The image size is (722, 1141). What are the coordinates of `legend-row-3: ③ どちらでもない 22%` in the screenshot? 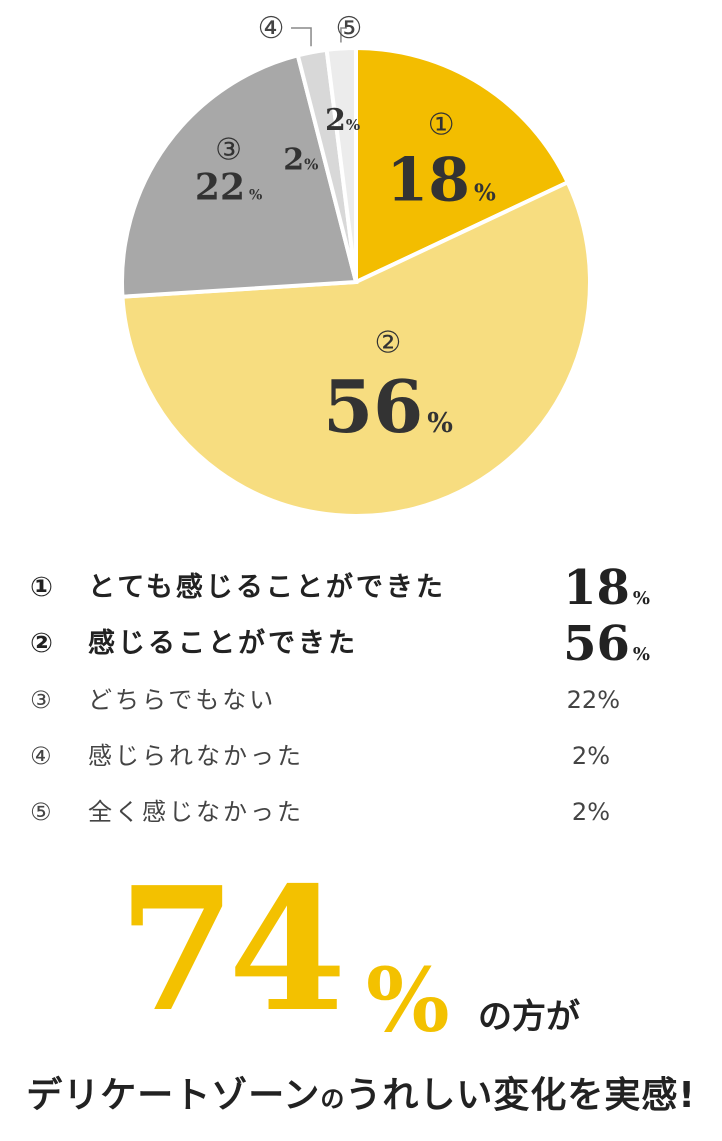 It's located at (360, 700).